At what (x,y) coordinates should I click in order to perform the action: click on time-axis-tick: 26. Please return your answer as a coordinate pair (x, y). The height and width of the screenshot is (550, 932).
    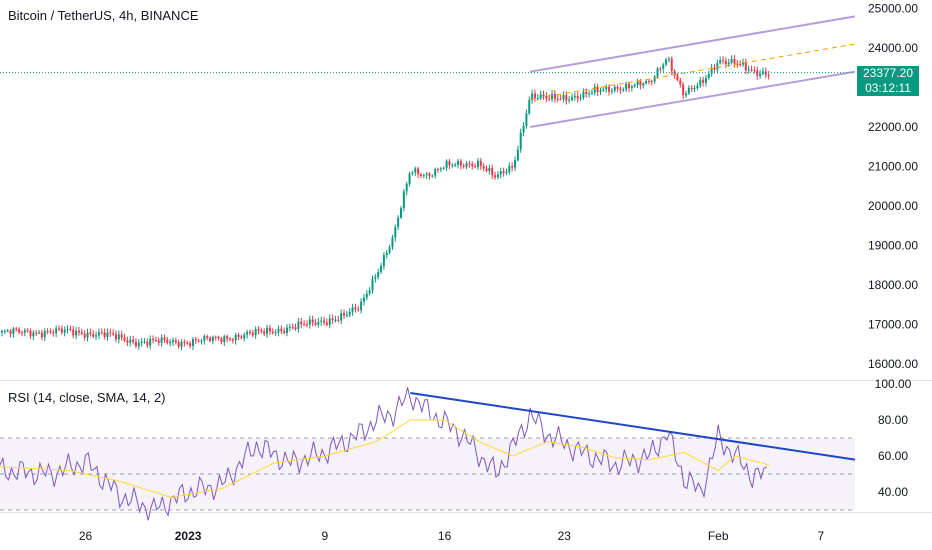
    Looking at the image, I should click on (86, 536).